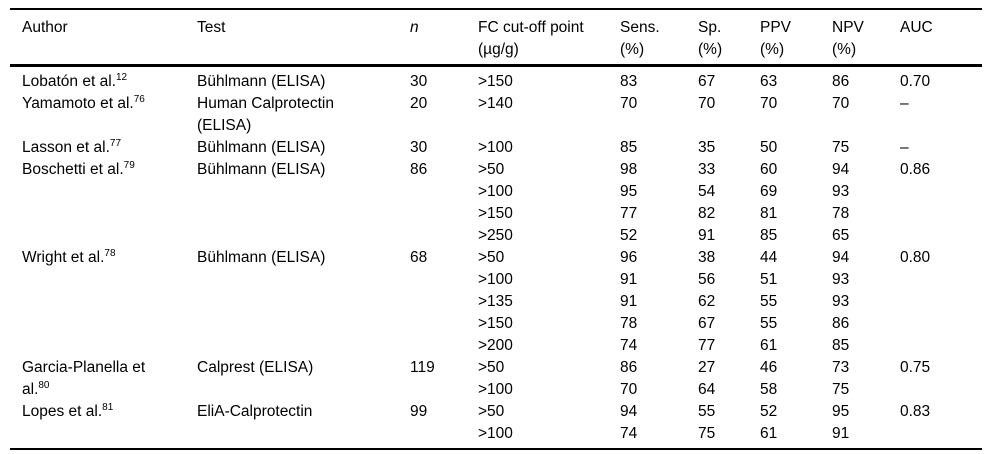  Describe the element at coordinates (904, 103) in the screenshot. I see `auc-cell: –` at that location.